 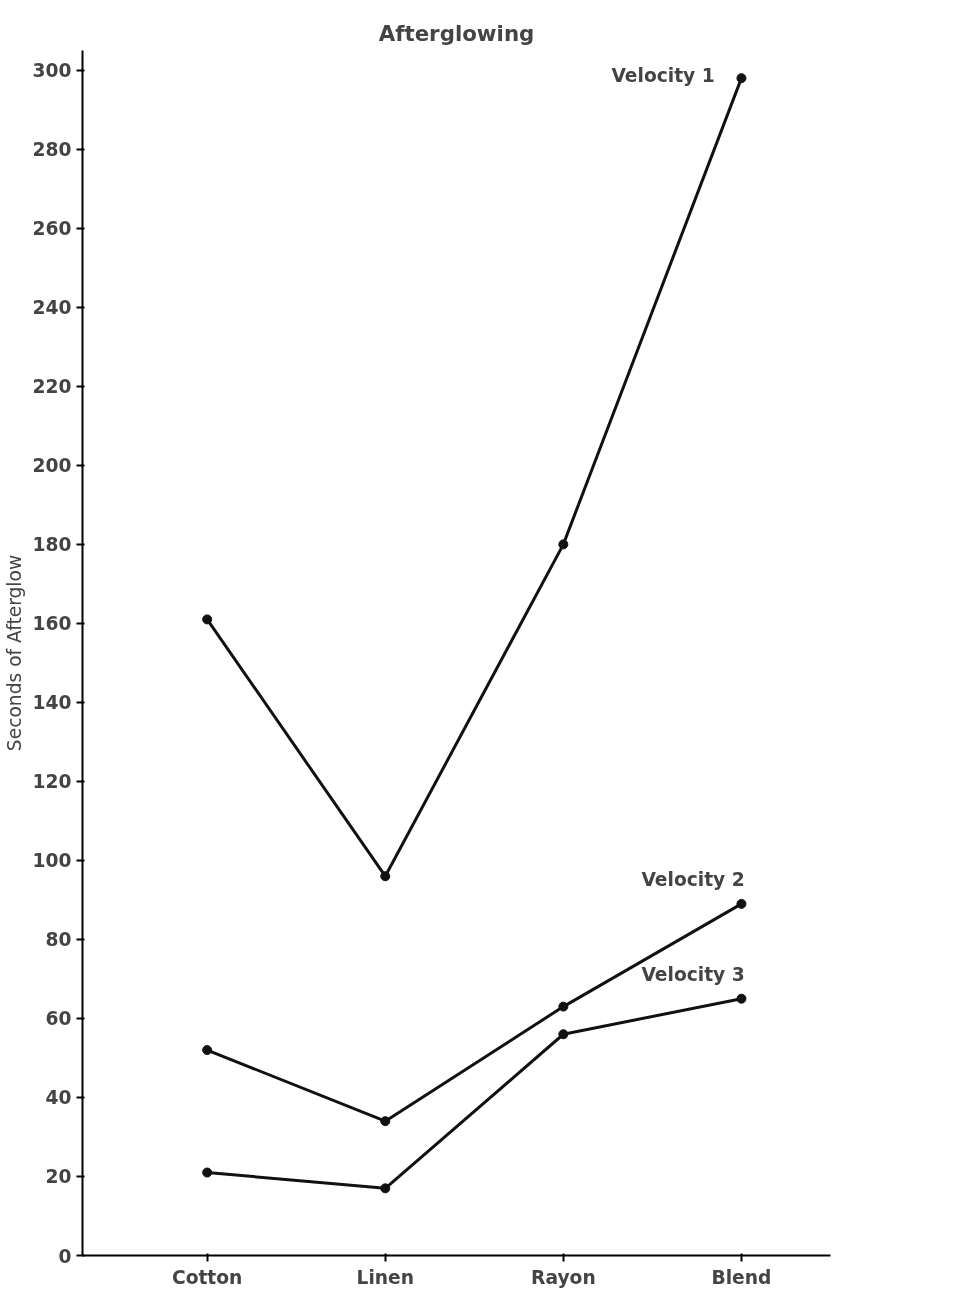 What do you see at coordinates (58, 940) in the screenshot?
I see `y-tick-label: 80` at bounding box center [58, 940].